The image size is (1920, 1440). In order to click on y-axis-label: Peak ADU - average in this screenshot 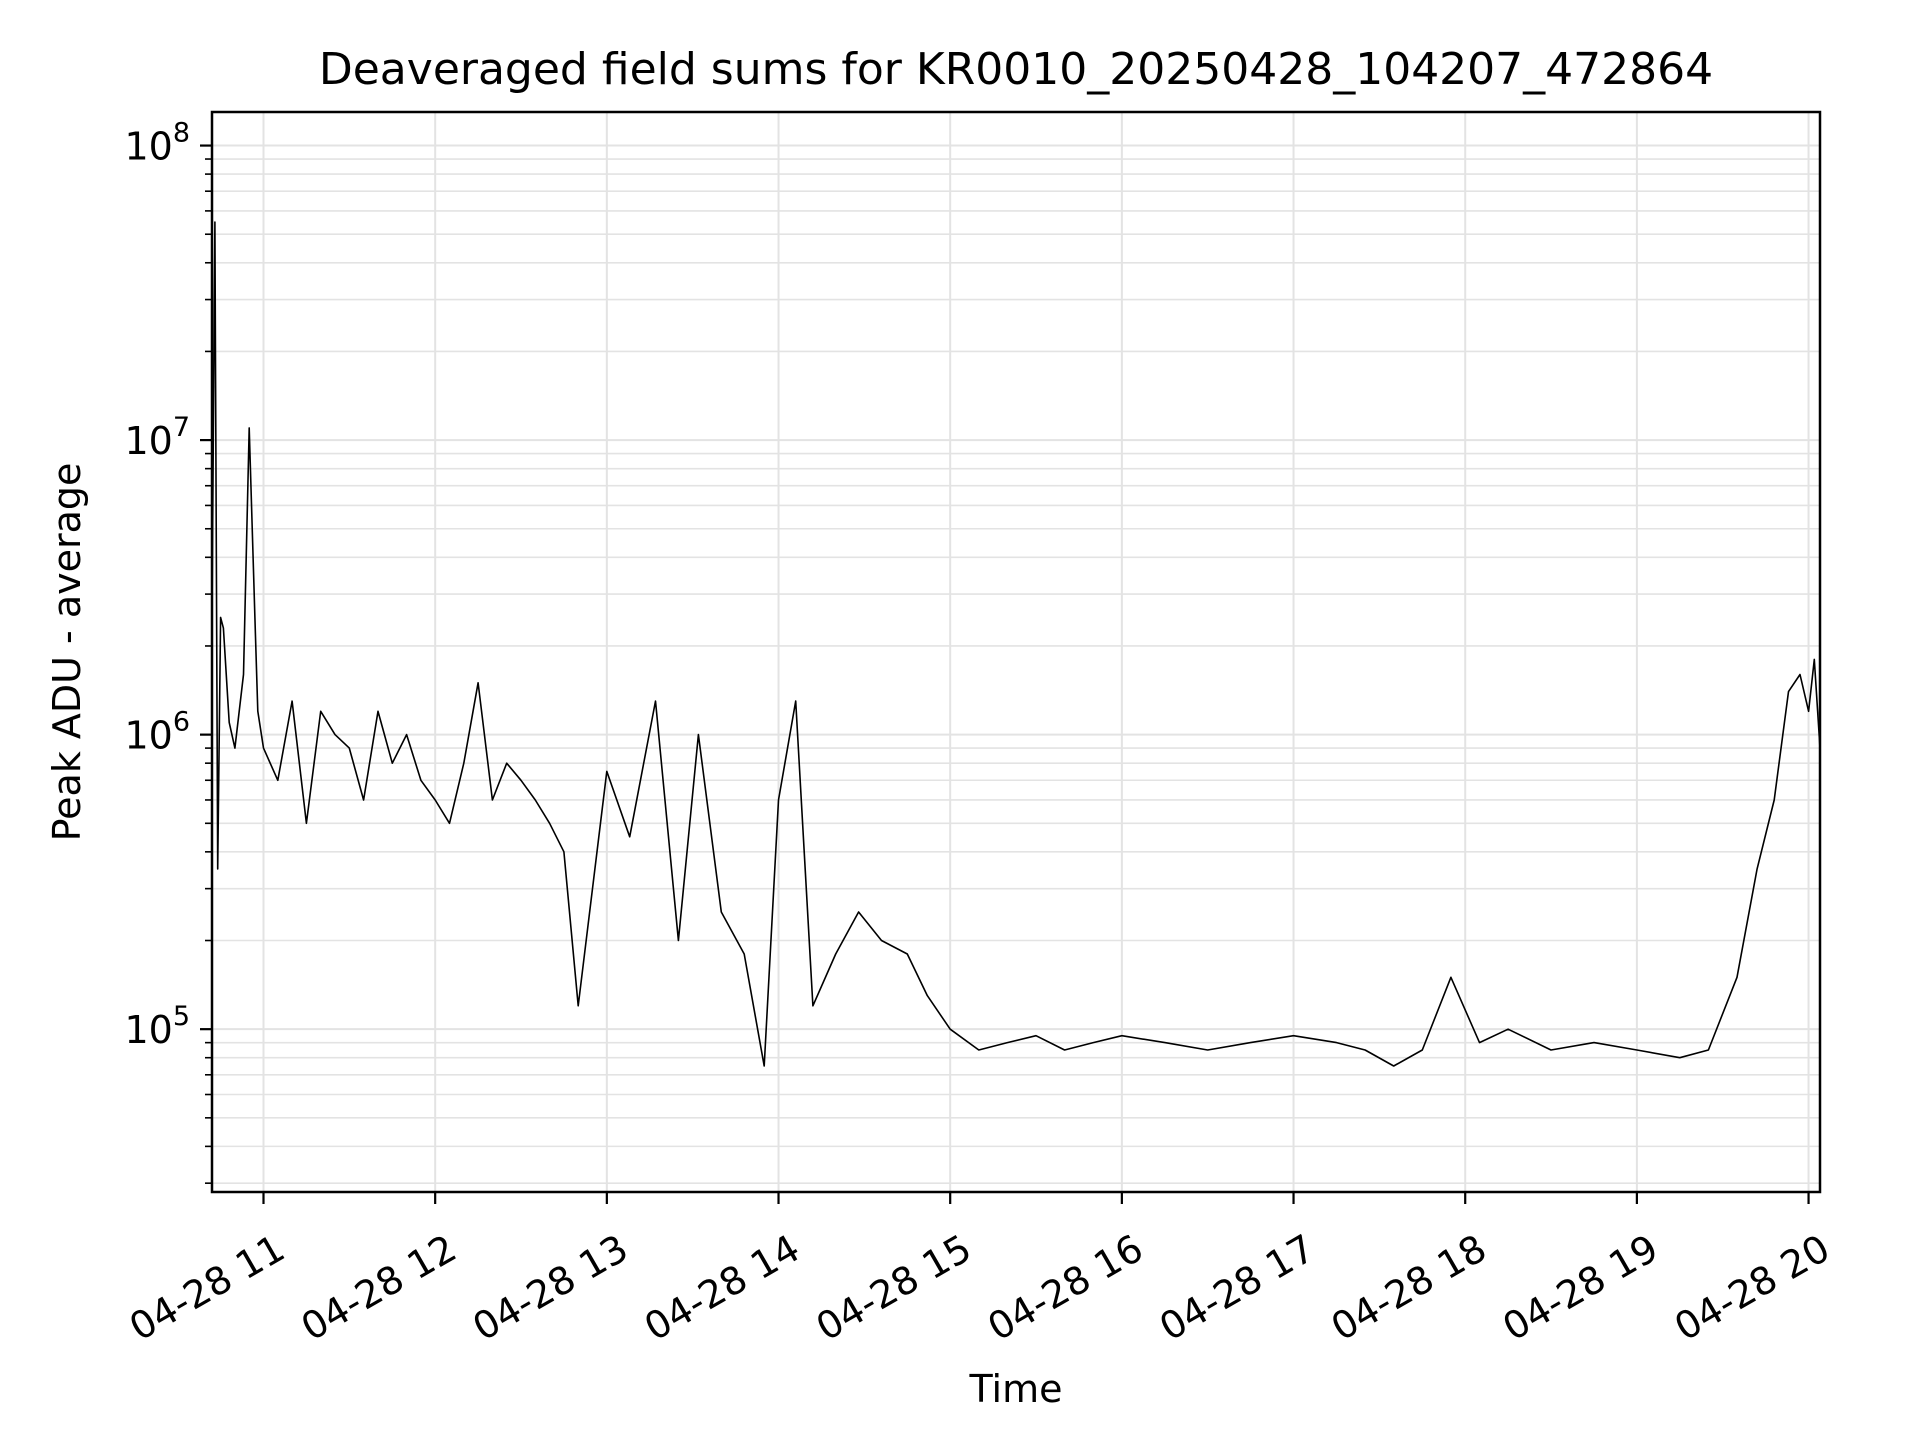, I will do `click(67, 652)`.